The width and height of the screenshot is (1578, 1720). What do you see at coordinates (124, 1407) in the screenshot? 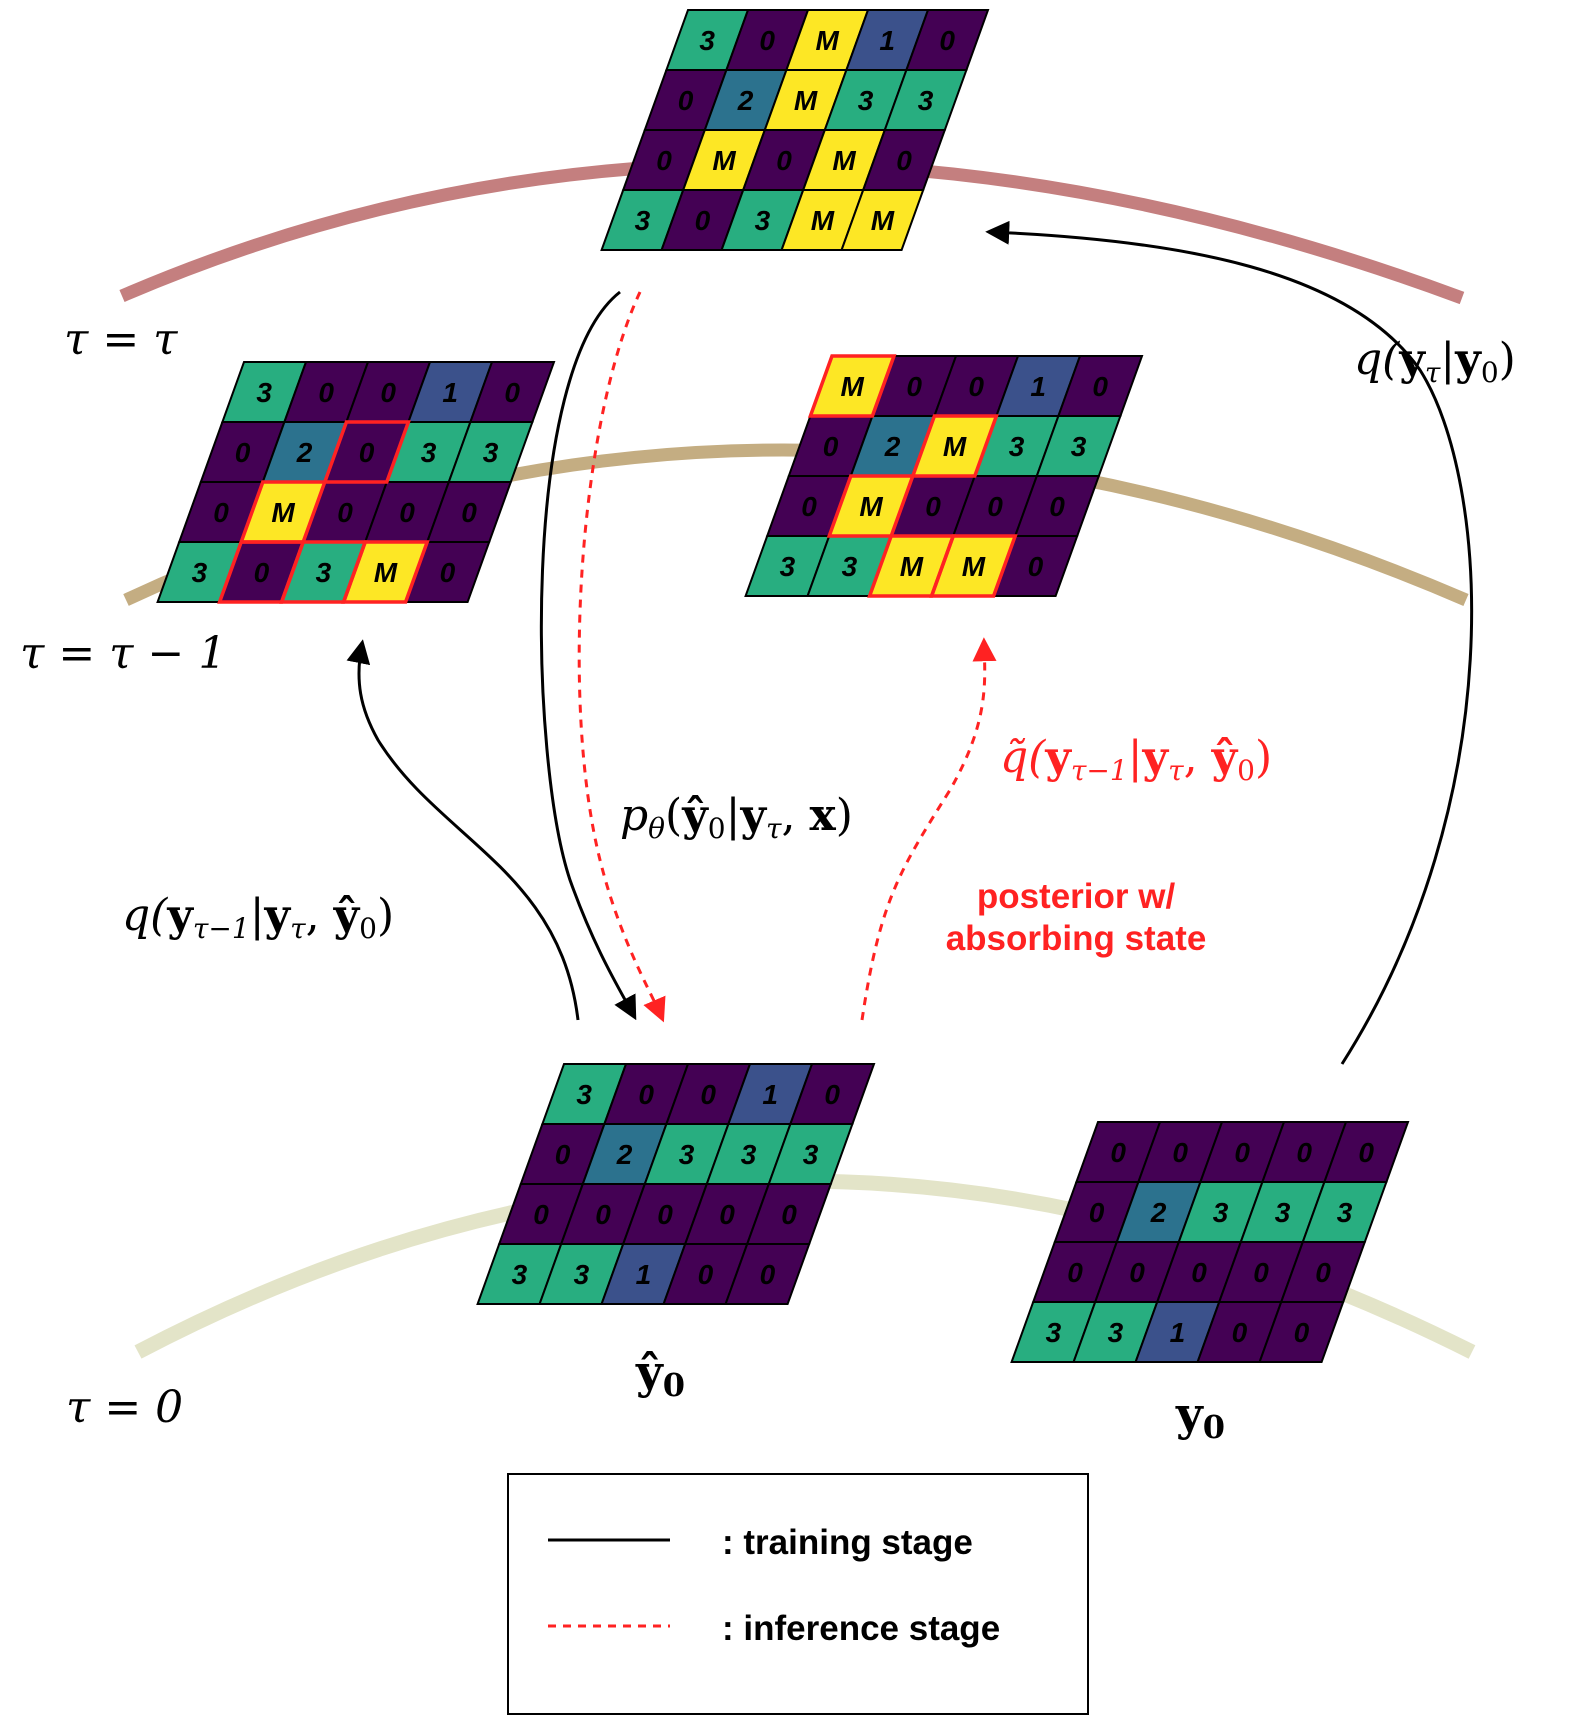
I see `level-label-tau-zero: τ = 0` at bounding box center [124, 1407].